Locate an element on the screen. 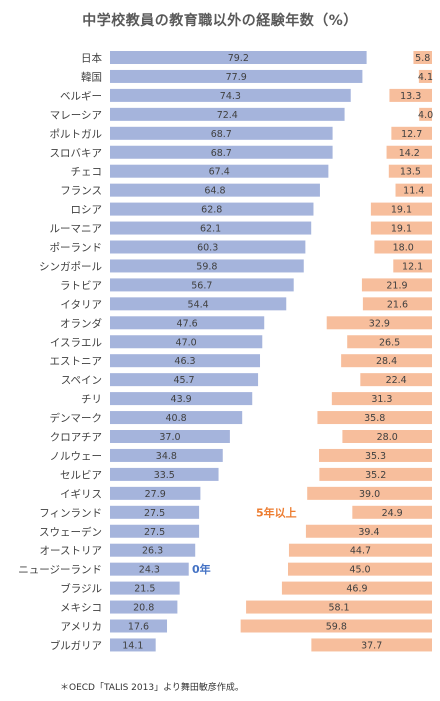 This screenshot has height=701, width=440. category-label: メキシコ is located at coordinates (81, 608).